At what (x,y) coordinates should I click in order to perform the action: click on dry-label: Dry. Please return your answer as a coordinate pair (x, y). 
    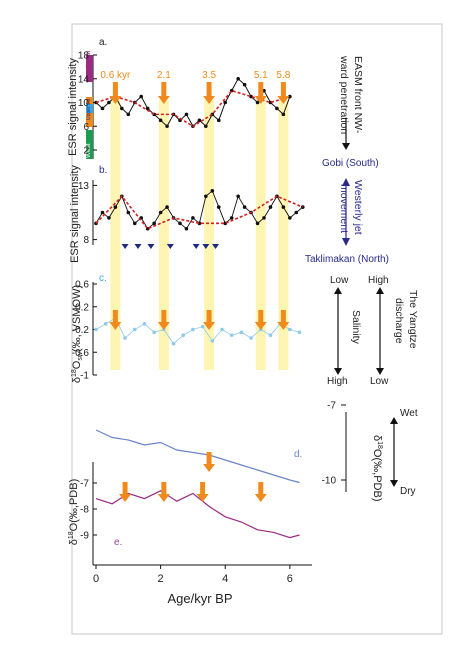
    Looking at the image, I should click on (408, 491).